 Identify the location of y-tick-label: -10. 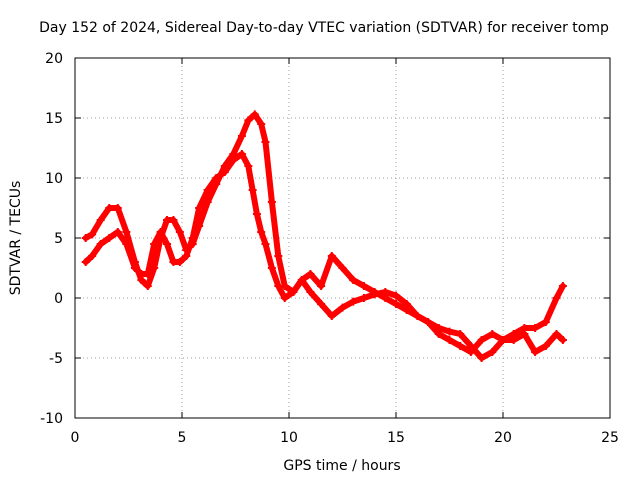
(51, 419).